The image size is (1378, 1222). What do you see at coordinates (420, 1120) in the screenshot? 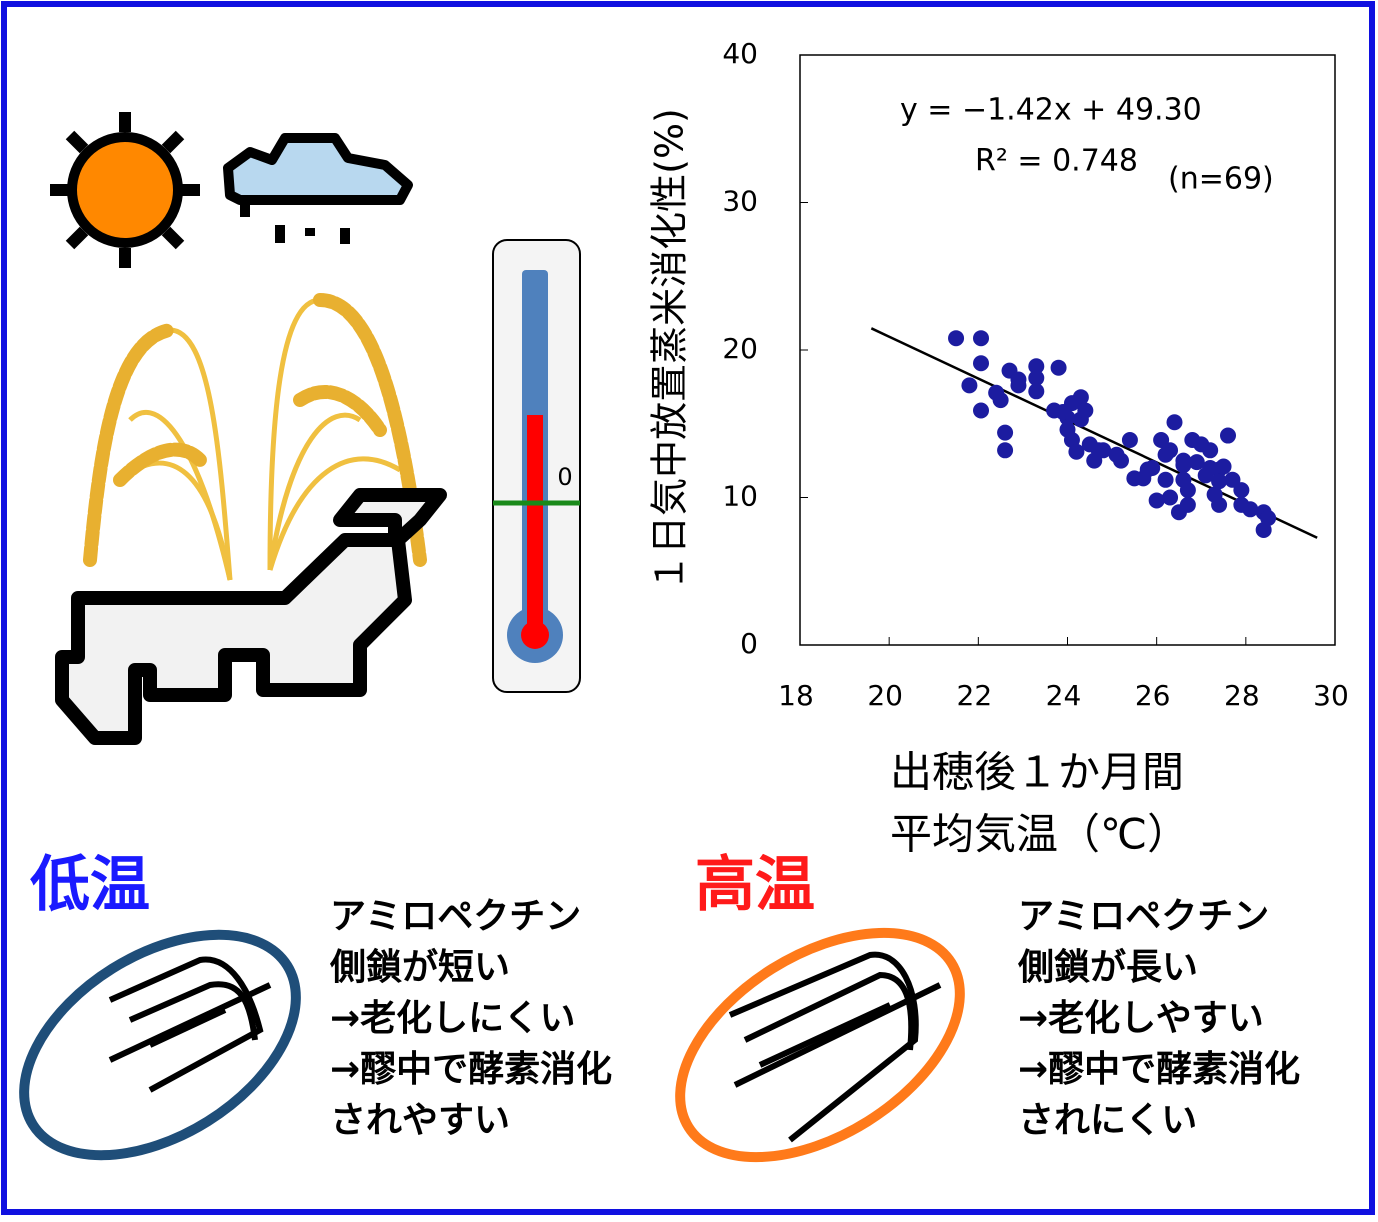
I see `description-line: されやすい` at bounding box center [420, 1120].